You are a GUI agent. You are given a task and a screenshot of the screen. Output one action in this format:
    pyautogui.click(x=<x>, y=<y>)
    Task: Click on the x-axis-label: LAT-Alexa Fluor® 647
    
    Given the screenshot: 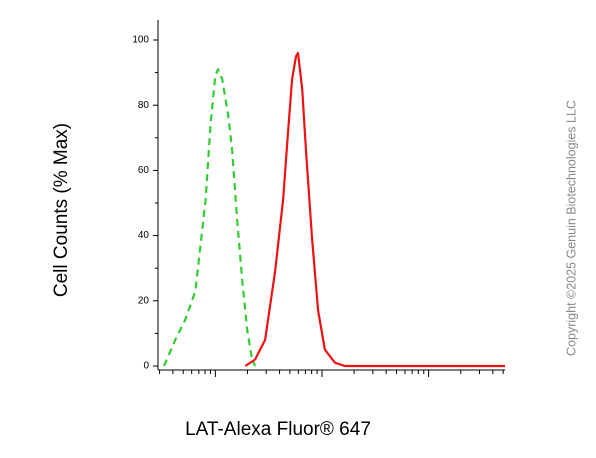 What is the action you would take?
    pyautogui.click(x=278, y=429)
    